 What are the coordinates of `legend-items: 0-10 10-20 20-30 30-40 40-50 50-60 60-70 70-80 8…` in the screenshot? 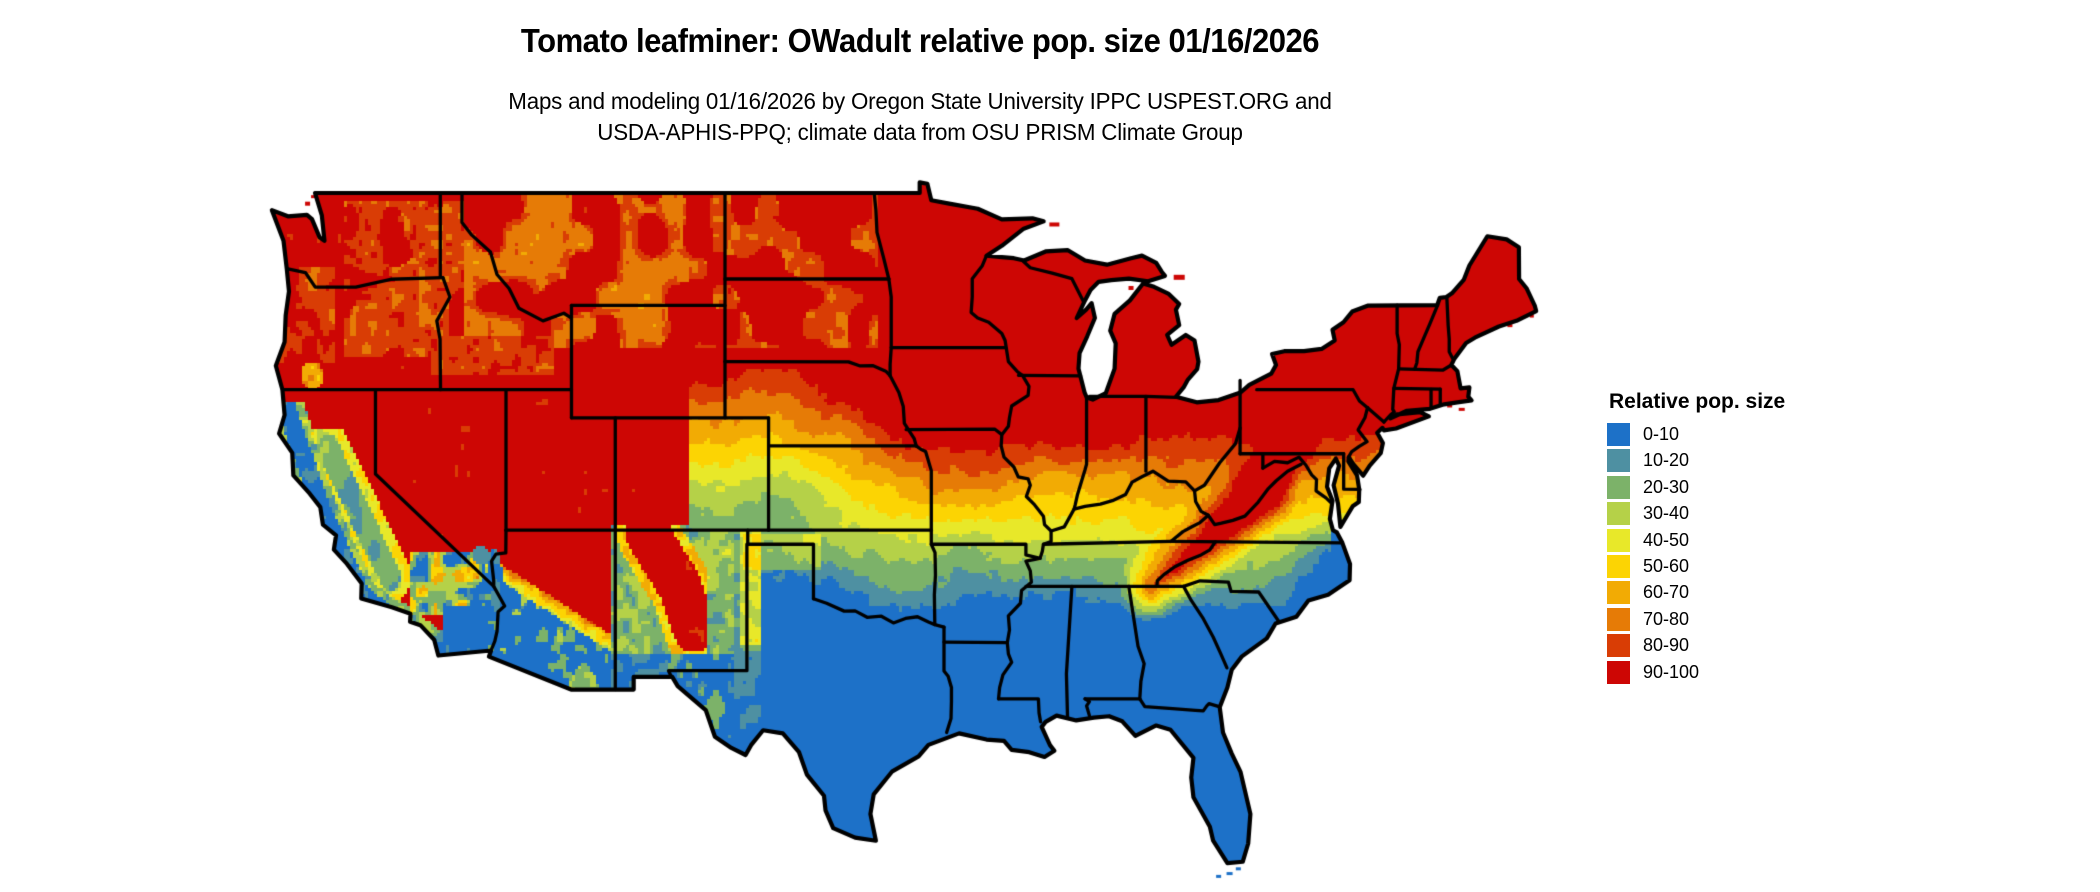 It's located at (1722, 553).